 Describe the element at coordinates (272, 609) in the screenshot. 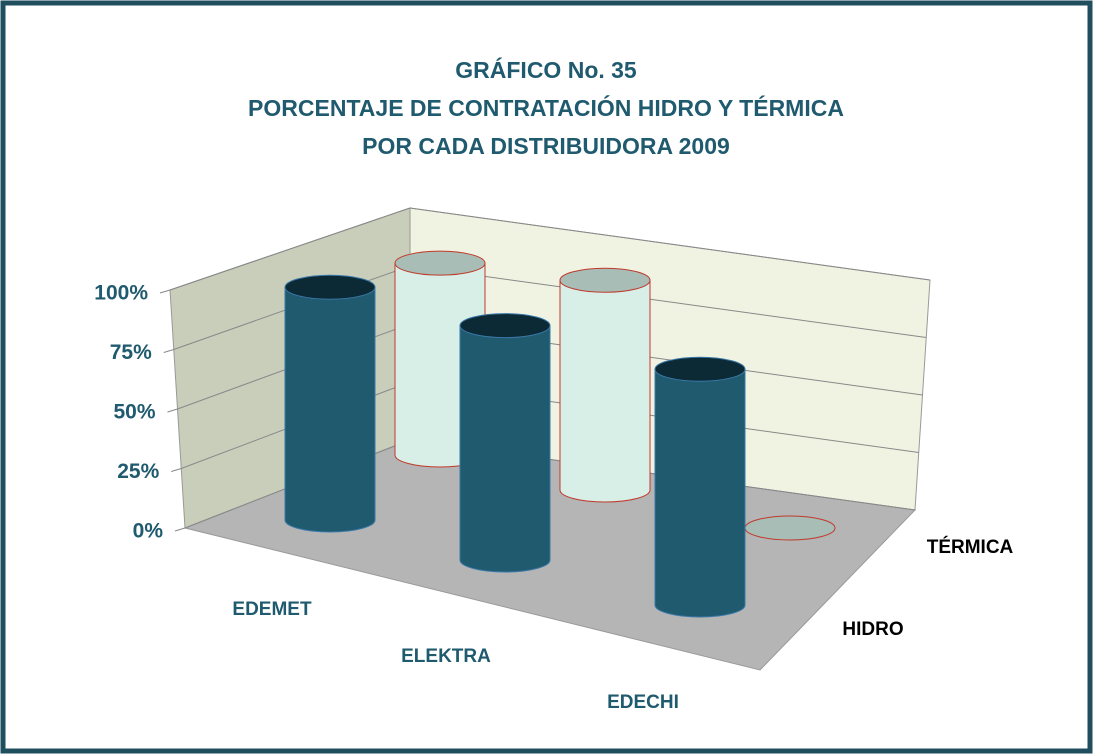

I see `x-tick-label: EDEMET` at that location.